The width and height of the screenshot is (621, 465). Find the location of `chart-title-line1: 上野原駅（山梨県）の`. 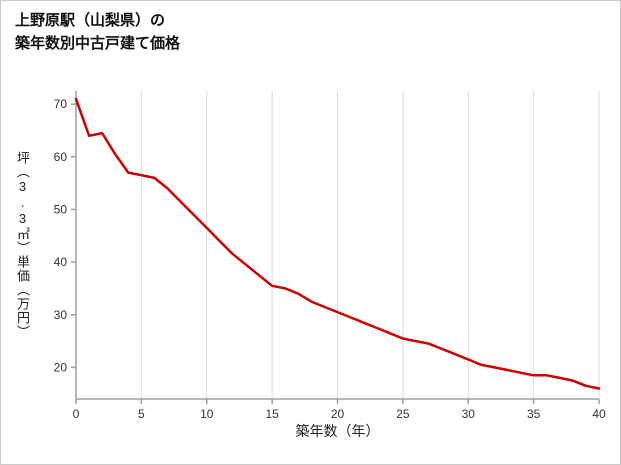

chart-title-line1: 上野原駅（山梨県）の is located at coordinates (90, 20).